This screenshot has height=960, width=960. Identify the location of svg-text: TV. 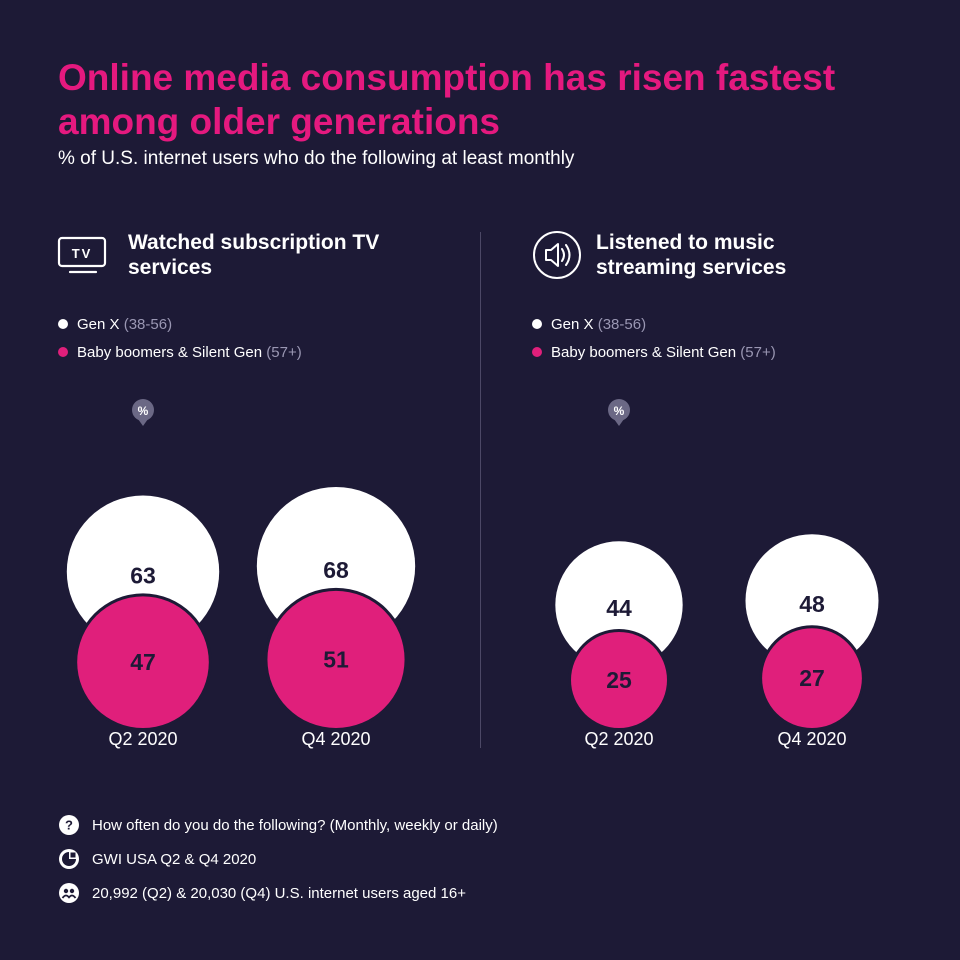
(82, 253).